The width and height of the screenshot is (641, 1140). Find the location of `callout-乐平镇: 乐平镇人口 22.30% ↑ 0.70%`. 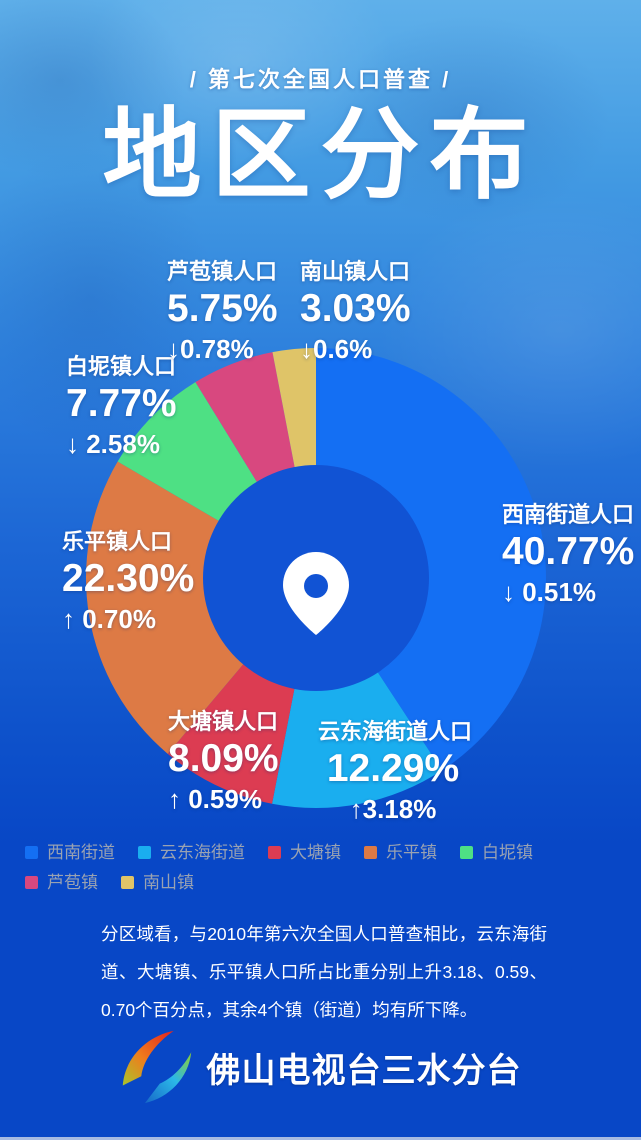

callout-乐平镇: 乐平镇人口 22.30% ↑ 0.70% is located at coordinates (128, 582).